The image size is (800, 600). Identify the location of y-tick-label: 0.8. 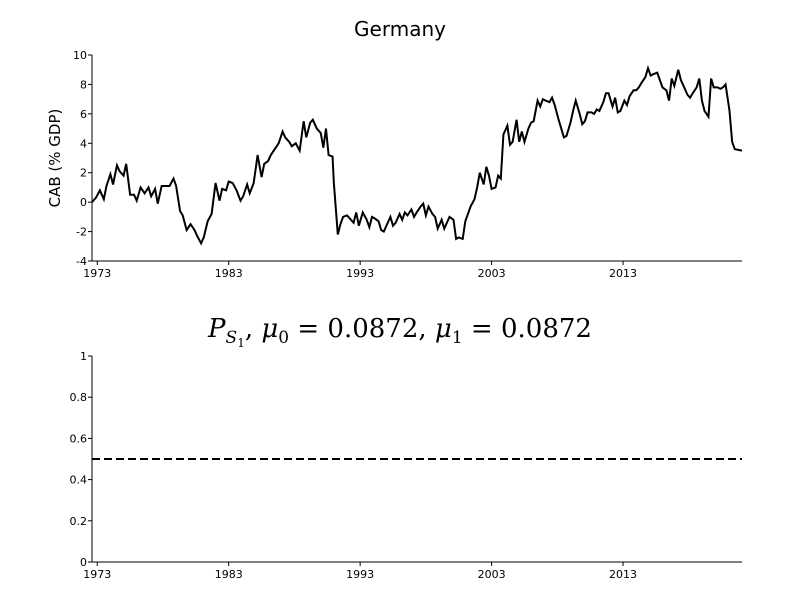
(79, 397).